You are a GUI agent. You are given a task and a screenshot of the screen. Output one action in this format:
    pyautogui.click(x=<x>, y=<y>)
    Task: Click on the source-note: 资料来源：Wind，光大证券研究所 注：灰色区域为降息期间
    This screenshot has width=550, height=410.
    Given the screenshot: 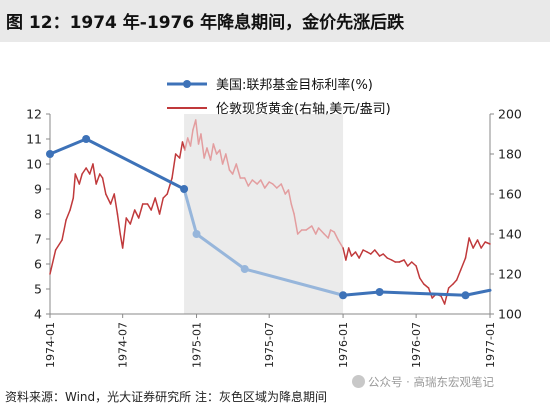 What is the action you would take?
    pyautogui.click(x=166, y=397)
    